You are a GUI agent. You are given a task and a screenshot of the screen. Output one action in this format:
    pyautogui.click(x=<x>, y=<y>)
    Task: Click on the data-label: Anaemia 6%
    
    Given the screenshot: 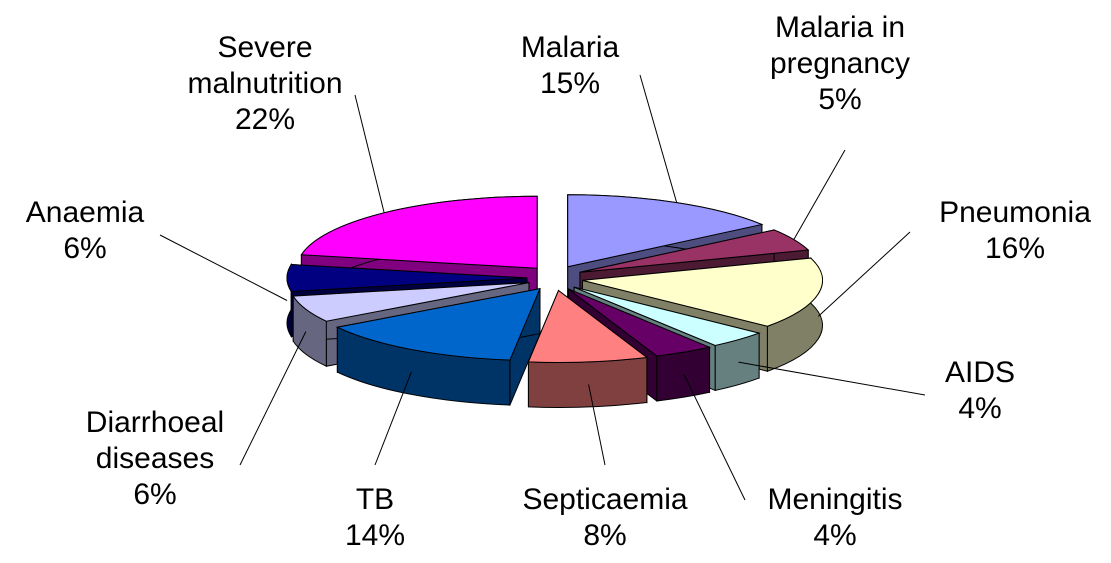 What is the action you would take?
    pyautogui.click(x=85, y=231)
    